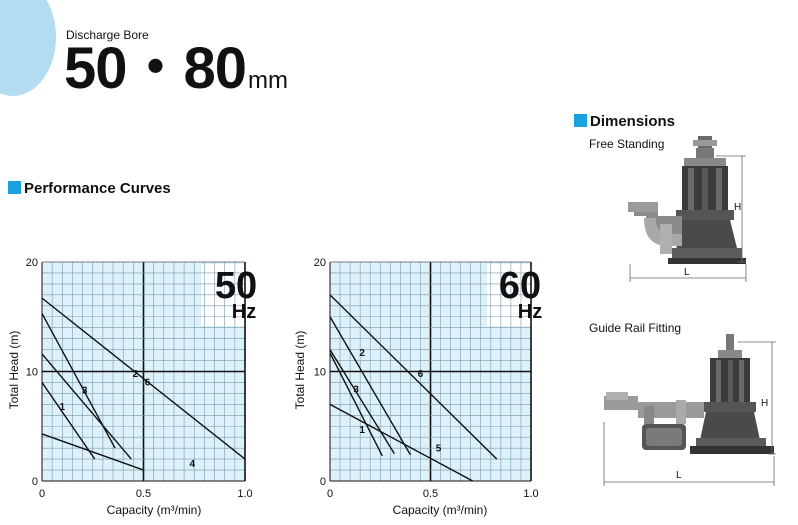 Image resolution: width=798 pixels, height=525 pixels. What do you see at coordinates (107, 35) in the screenshot?
I see `discharge-bore-label: Discharge Bore` at bounding box center [107, 35].